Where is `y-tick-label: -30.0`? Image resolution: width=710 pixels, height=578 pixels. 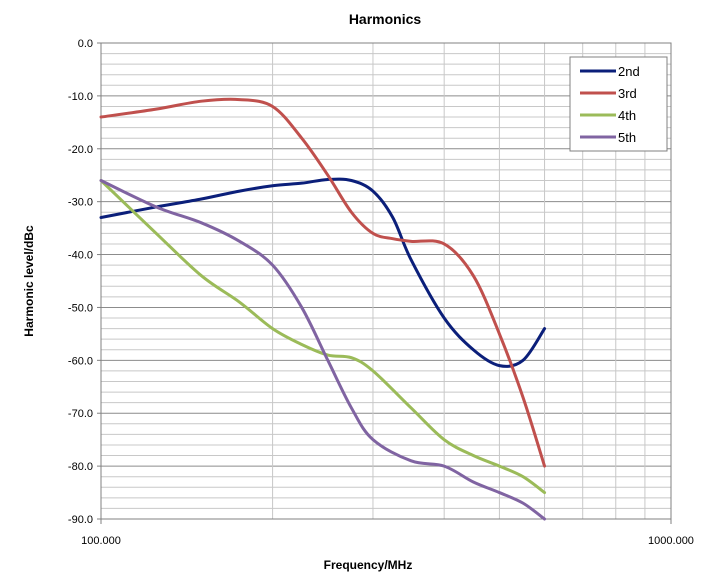 y-tick-label: -30.0 is located at coordinates (80, 203).